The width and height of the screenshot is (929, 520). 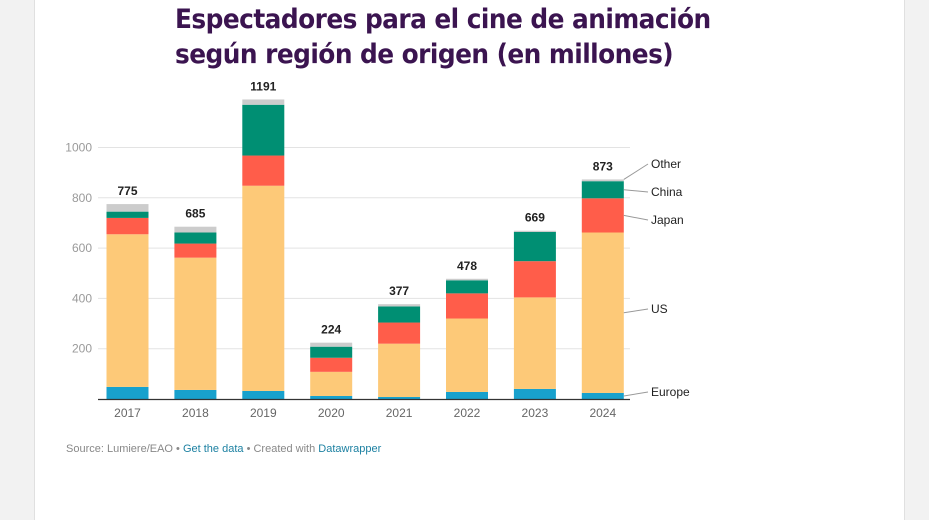 What do you see at coordinates (667, 220) in the screenshot?
I see `legend-label-japan: Japan` at bounding box center [667, 220].